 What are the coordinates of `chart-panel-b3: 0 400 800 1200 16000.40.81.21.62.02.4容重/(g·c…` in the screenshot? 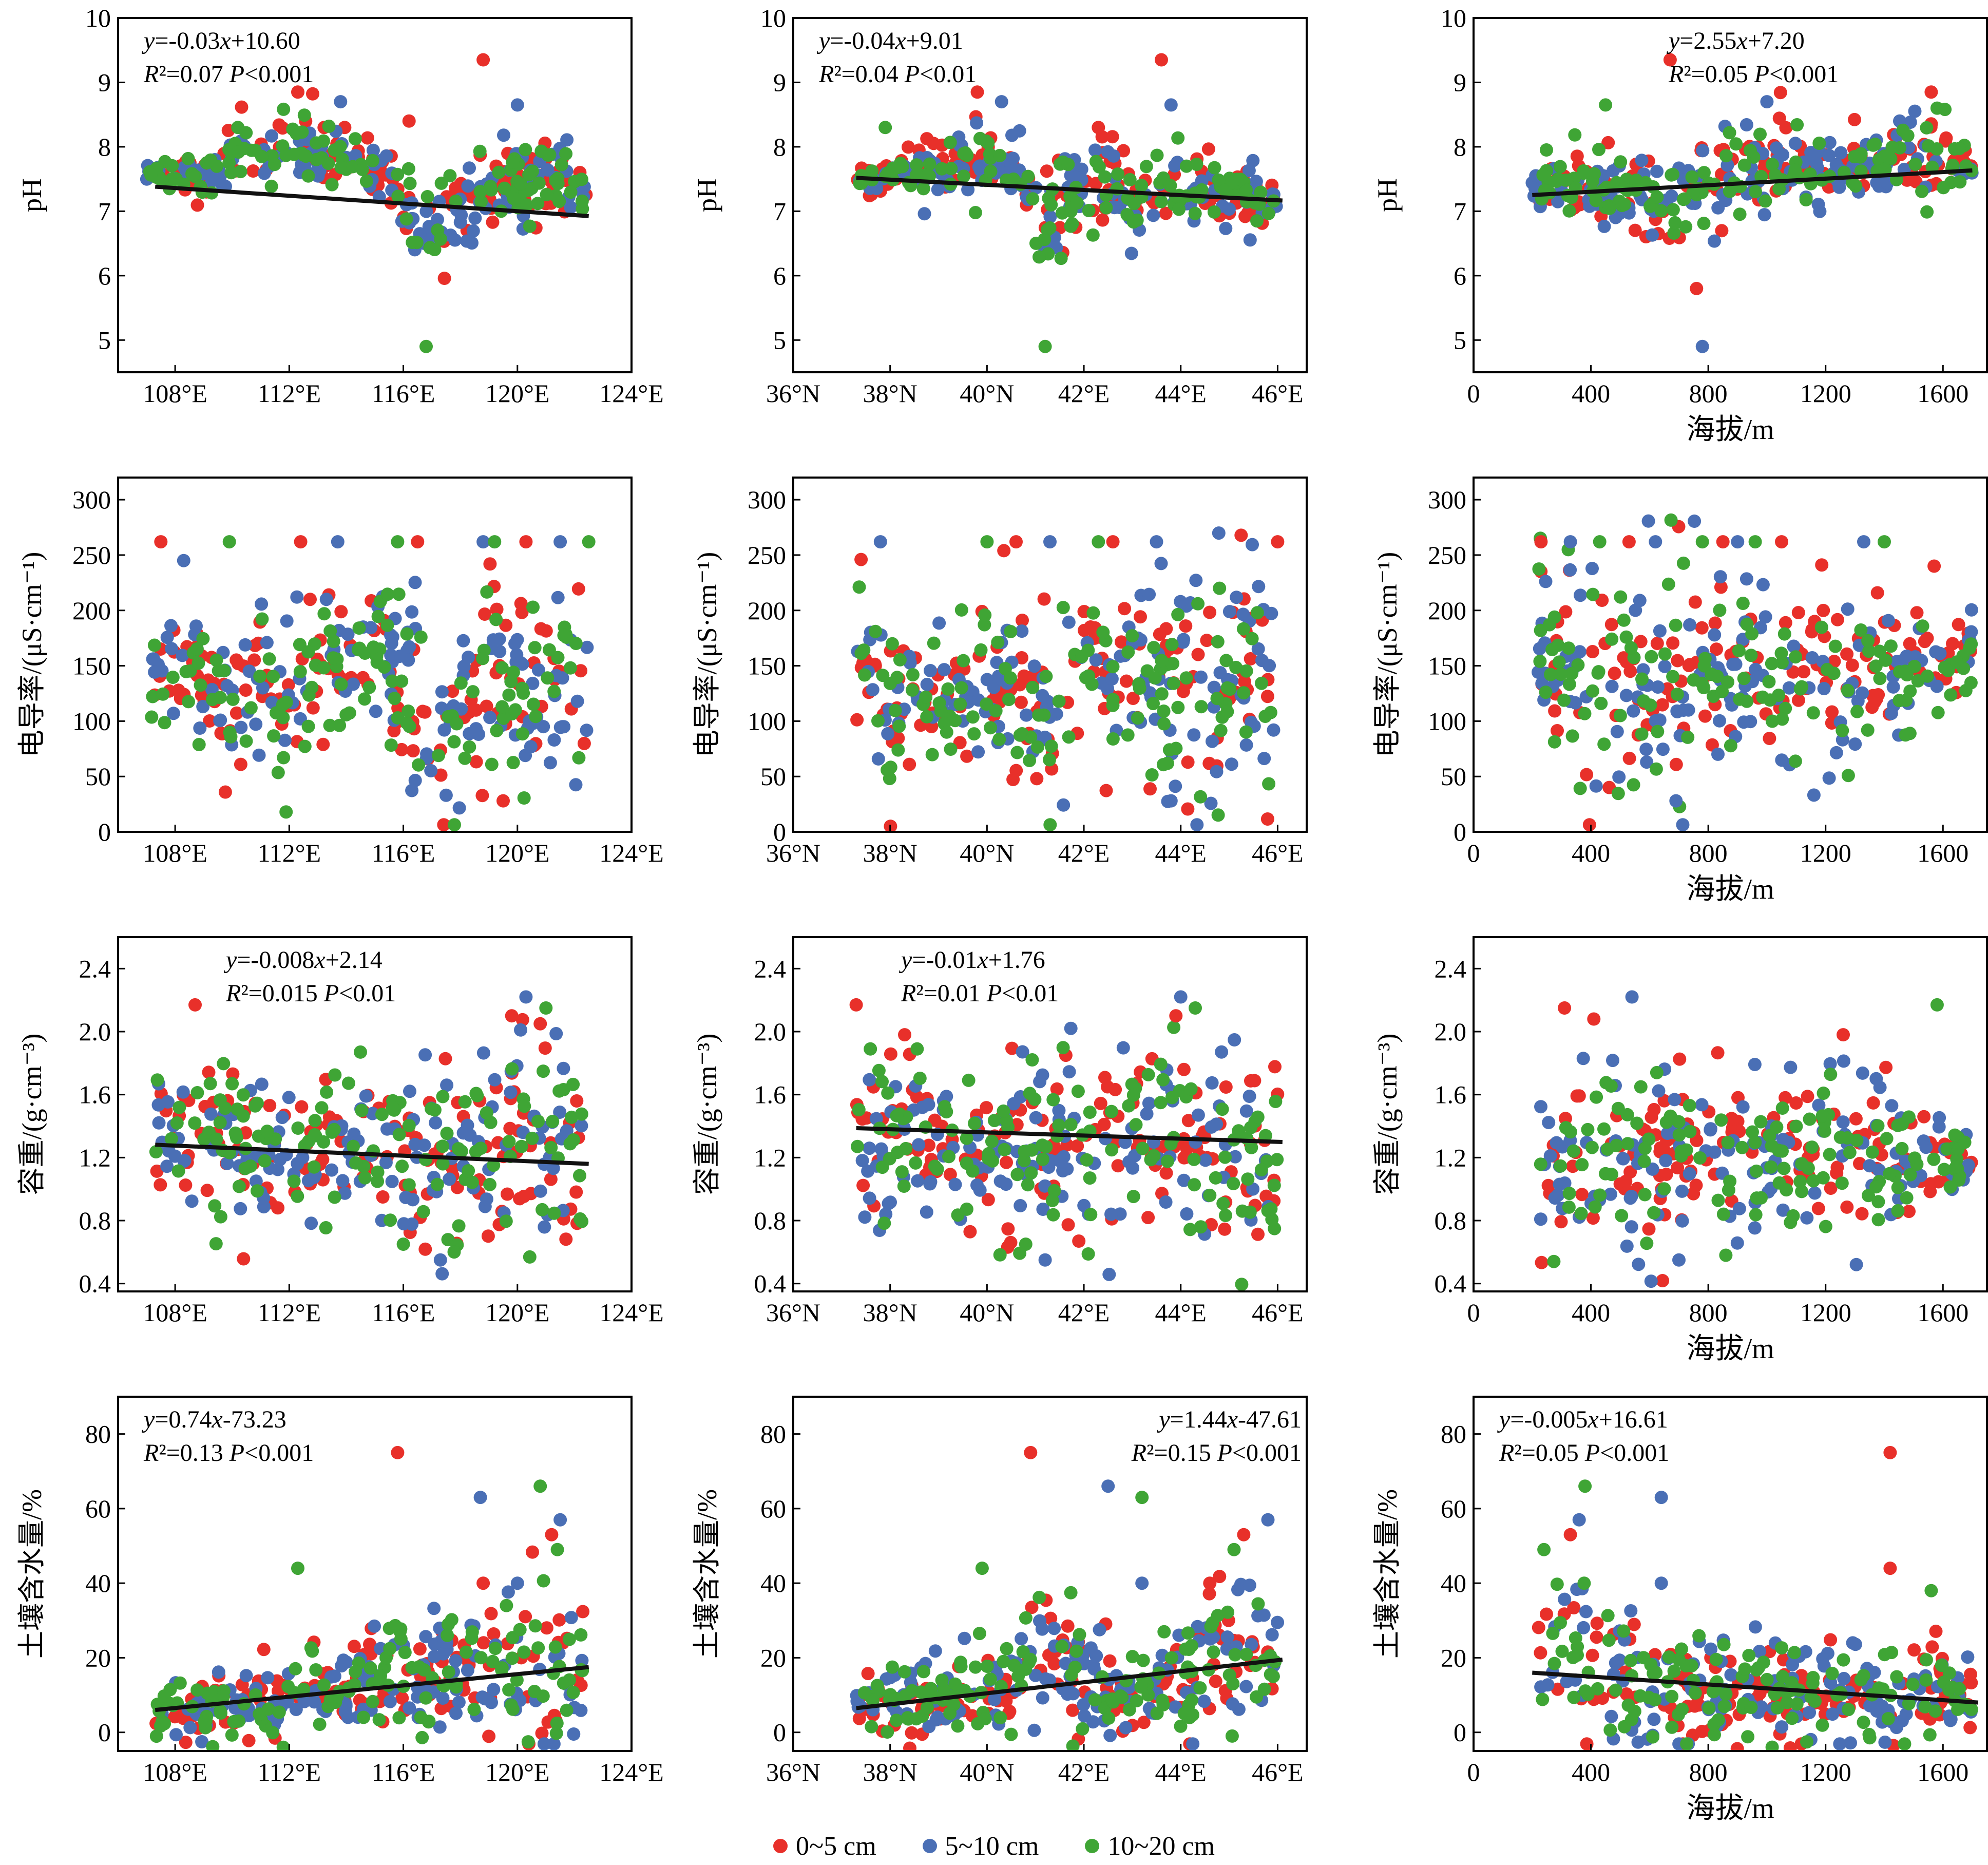 It's located at (1680, 1150).